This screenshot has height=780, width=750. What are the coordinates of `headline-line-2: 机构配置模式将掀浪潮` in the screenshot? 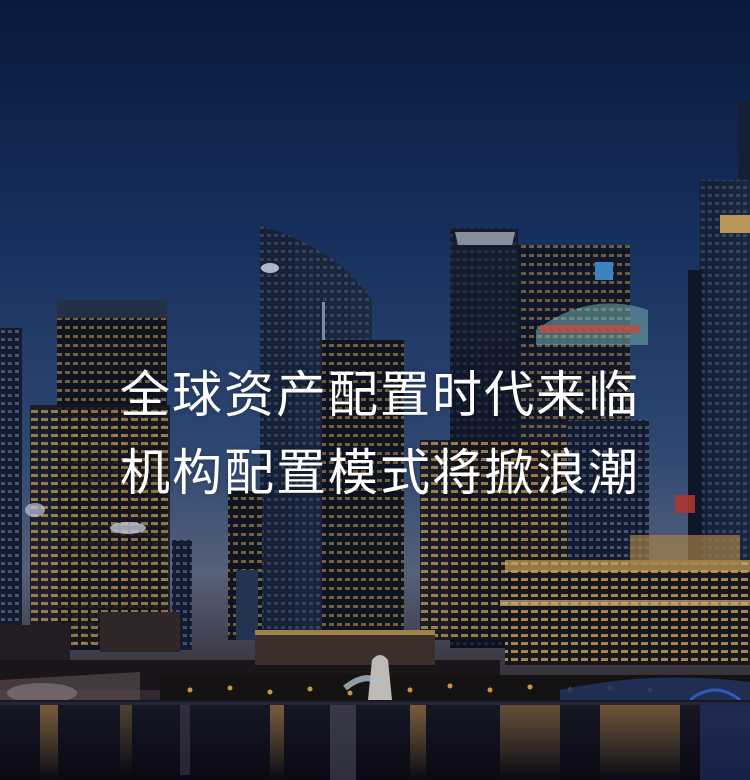 It's located at (380, 473).